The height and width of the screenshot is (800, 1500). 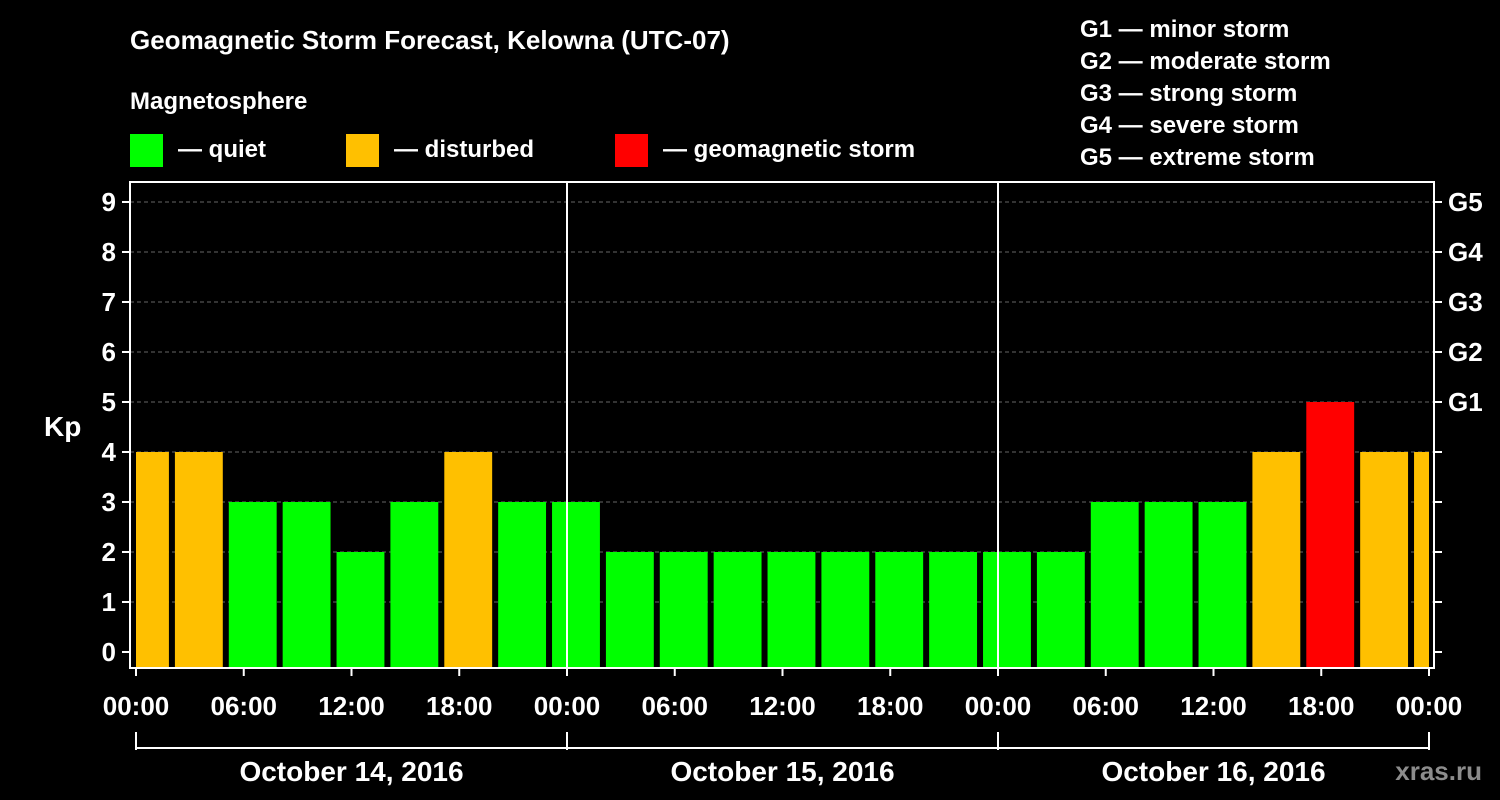 What do you see at coordinates (109, 352) in the screenshot?
I see `y-tick-label: 6` at bounding box center [109, 352].